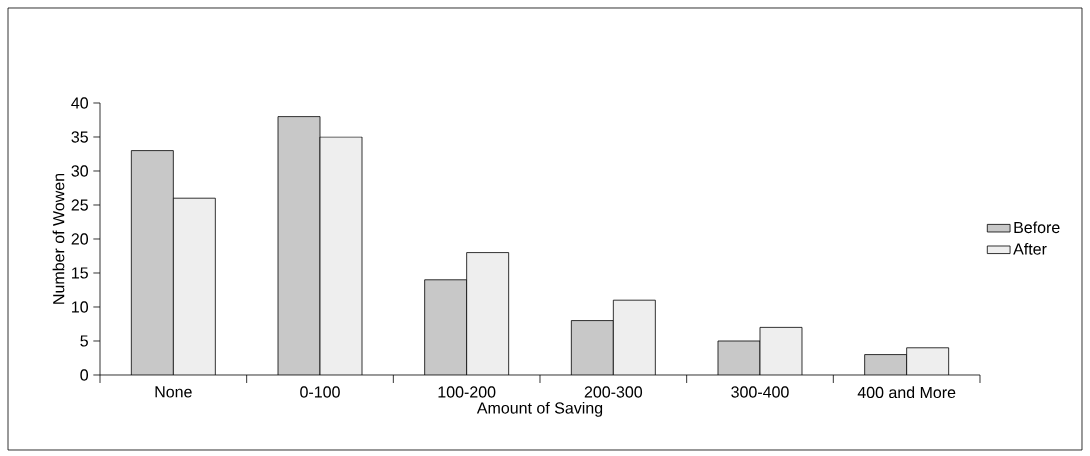  What do you see at coordinates (613, 392) in the screenshot?
I see `x-tick-label: 200-300` at bounding box center [613, 392].